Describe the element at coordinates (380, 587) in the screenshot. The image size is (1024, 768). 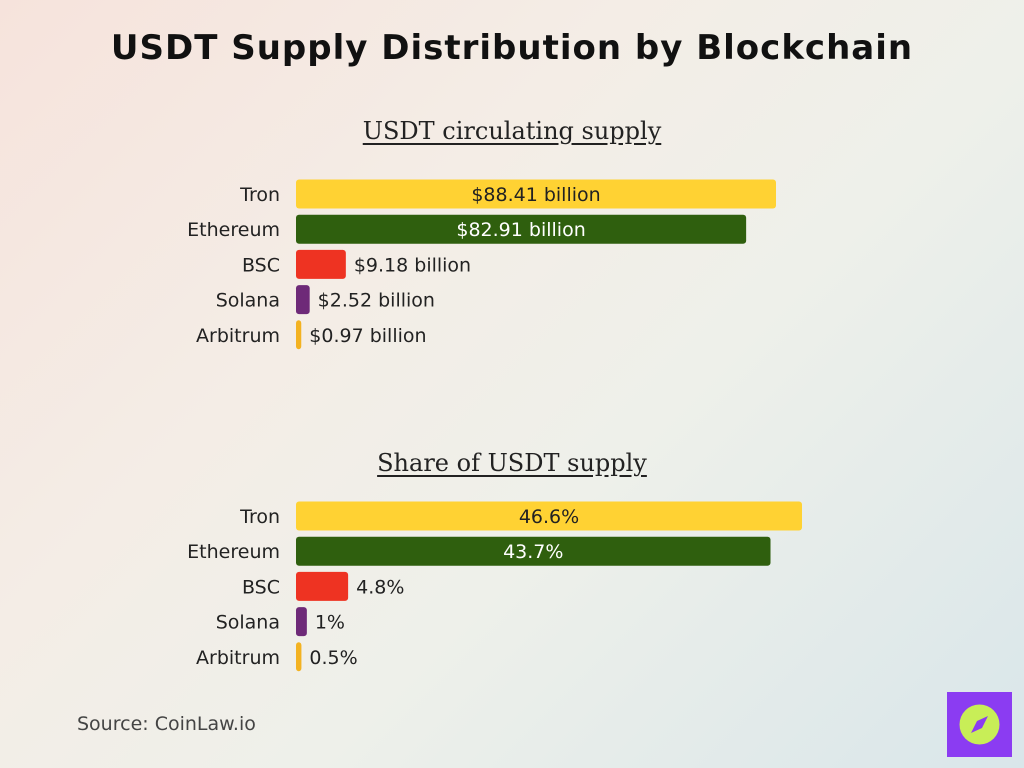
I see `data-label-bsc: 4.8%` at that location.